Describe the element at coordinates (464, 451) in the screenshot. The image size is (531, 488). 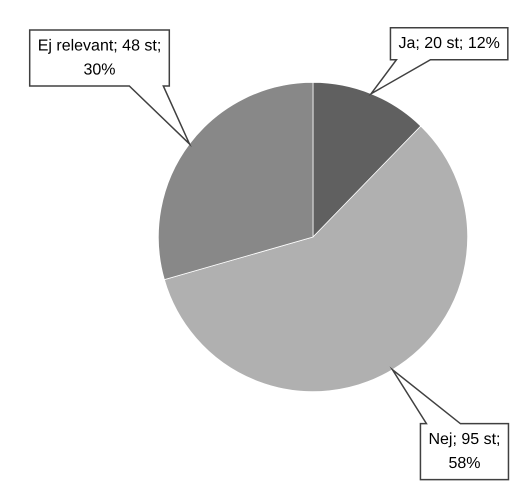
I see `slice-label: Nej; 95 st; 58%` at that location.